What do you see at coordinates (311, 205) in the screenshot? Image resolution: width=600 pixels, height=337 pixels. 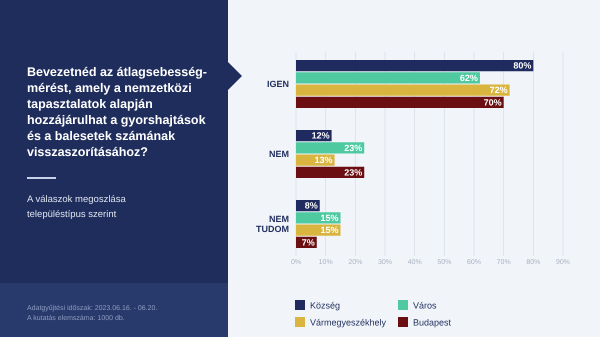 I see `data-label: 8%` at bounding box center [311, 205].